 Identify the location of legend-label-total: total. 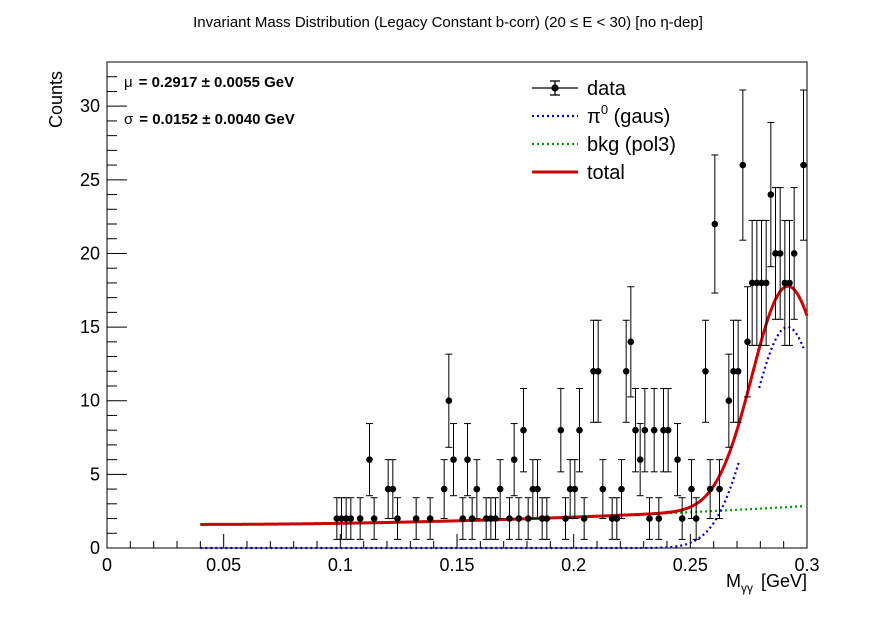
(606, 173).